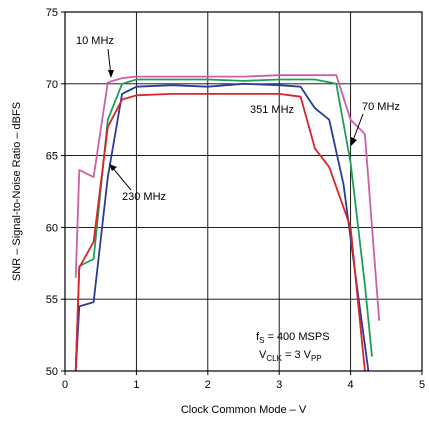  What do you see at coordinates (208, 385) in the screenshot?
I see `x-tick-label: 2` at bounding box center [208, 385].